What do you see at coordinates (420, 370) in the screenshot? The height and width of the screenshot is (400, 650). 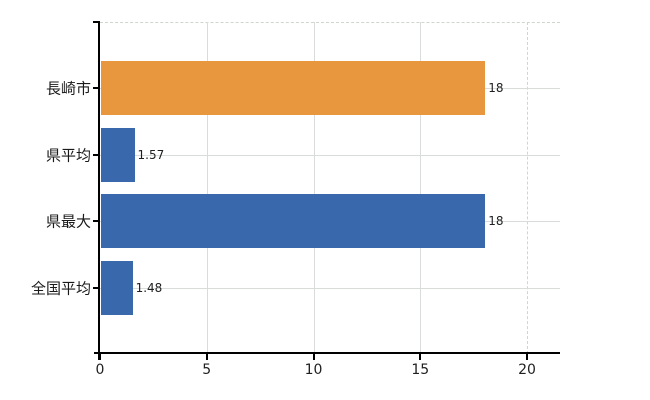 I see `x-axis-tick-label: 15` at bounding box center [420, 370].